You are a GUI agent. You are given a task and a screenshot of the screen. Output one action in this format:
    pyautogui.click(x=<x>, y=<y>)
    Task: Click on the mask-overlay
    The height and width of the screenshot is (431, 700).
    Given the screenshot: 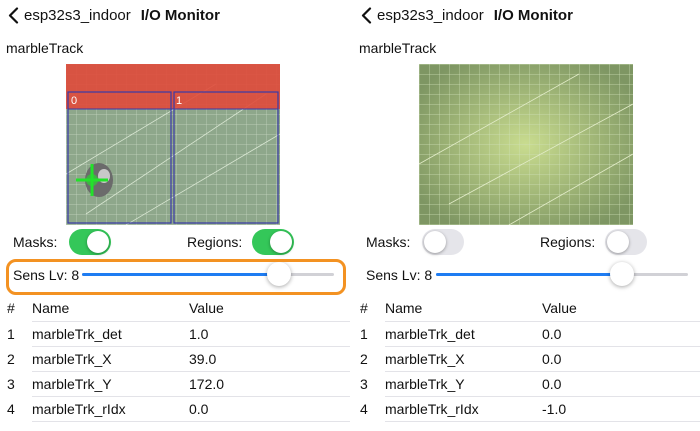 What is the action you would take?
    pyautogui.click(x=173, y=86)
    